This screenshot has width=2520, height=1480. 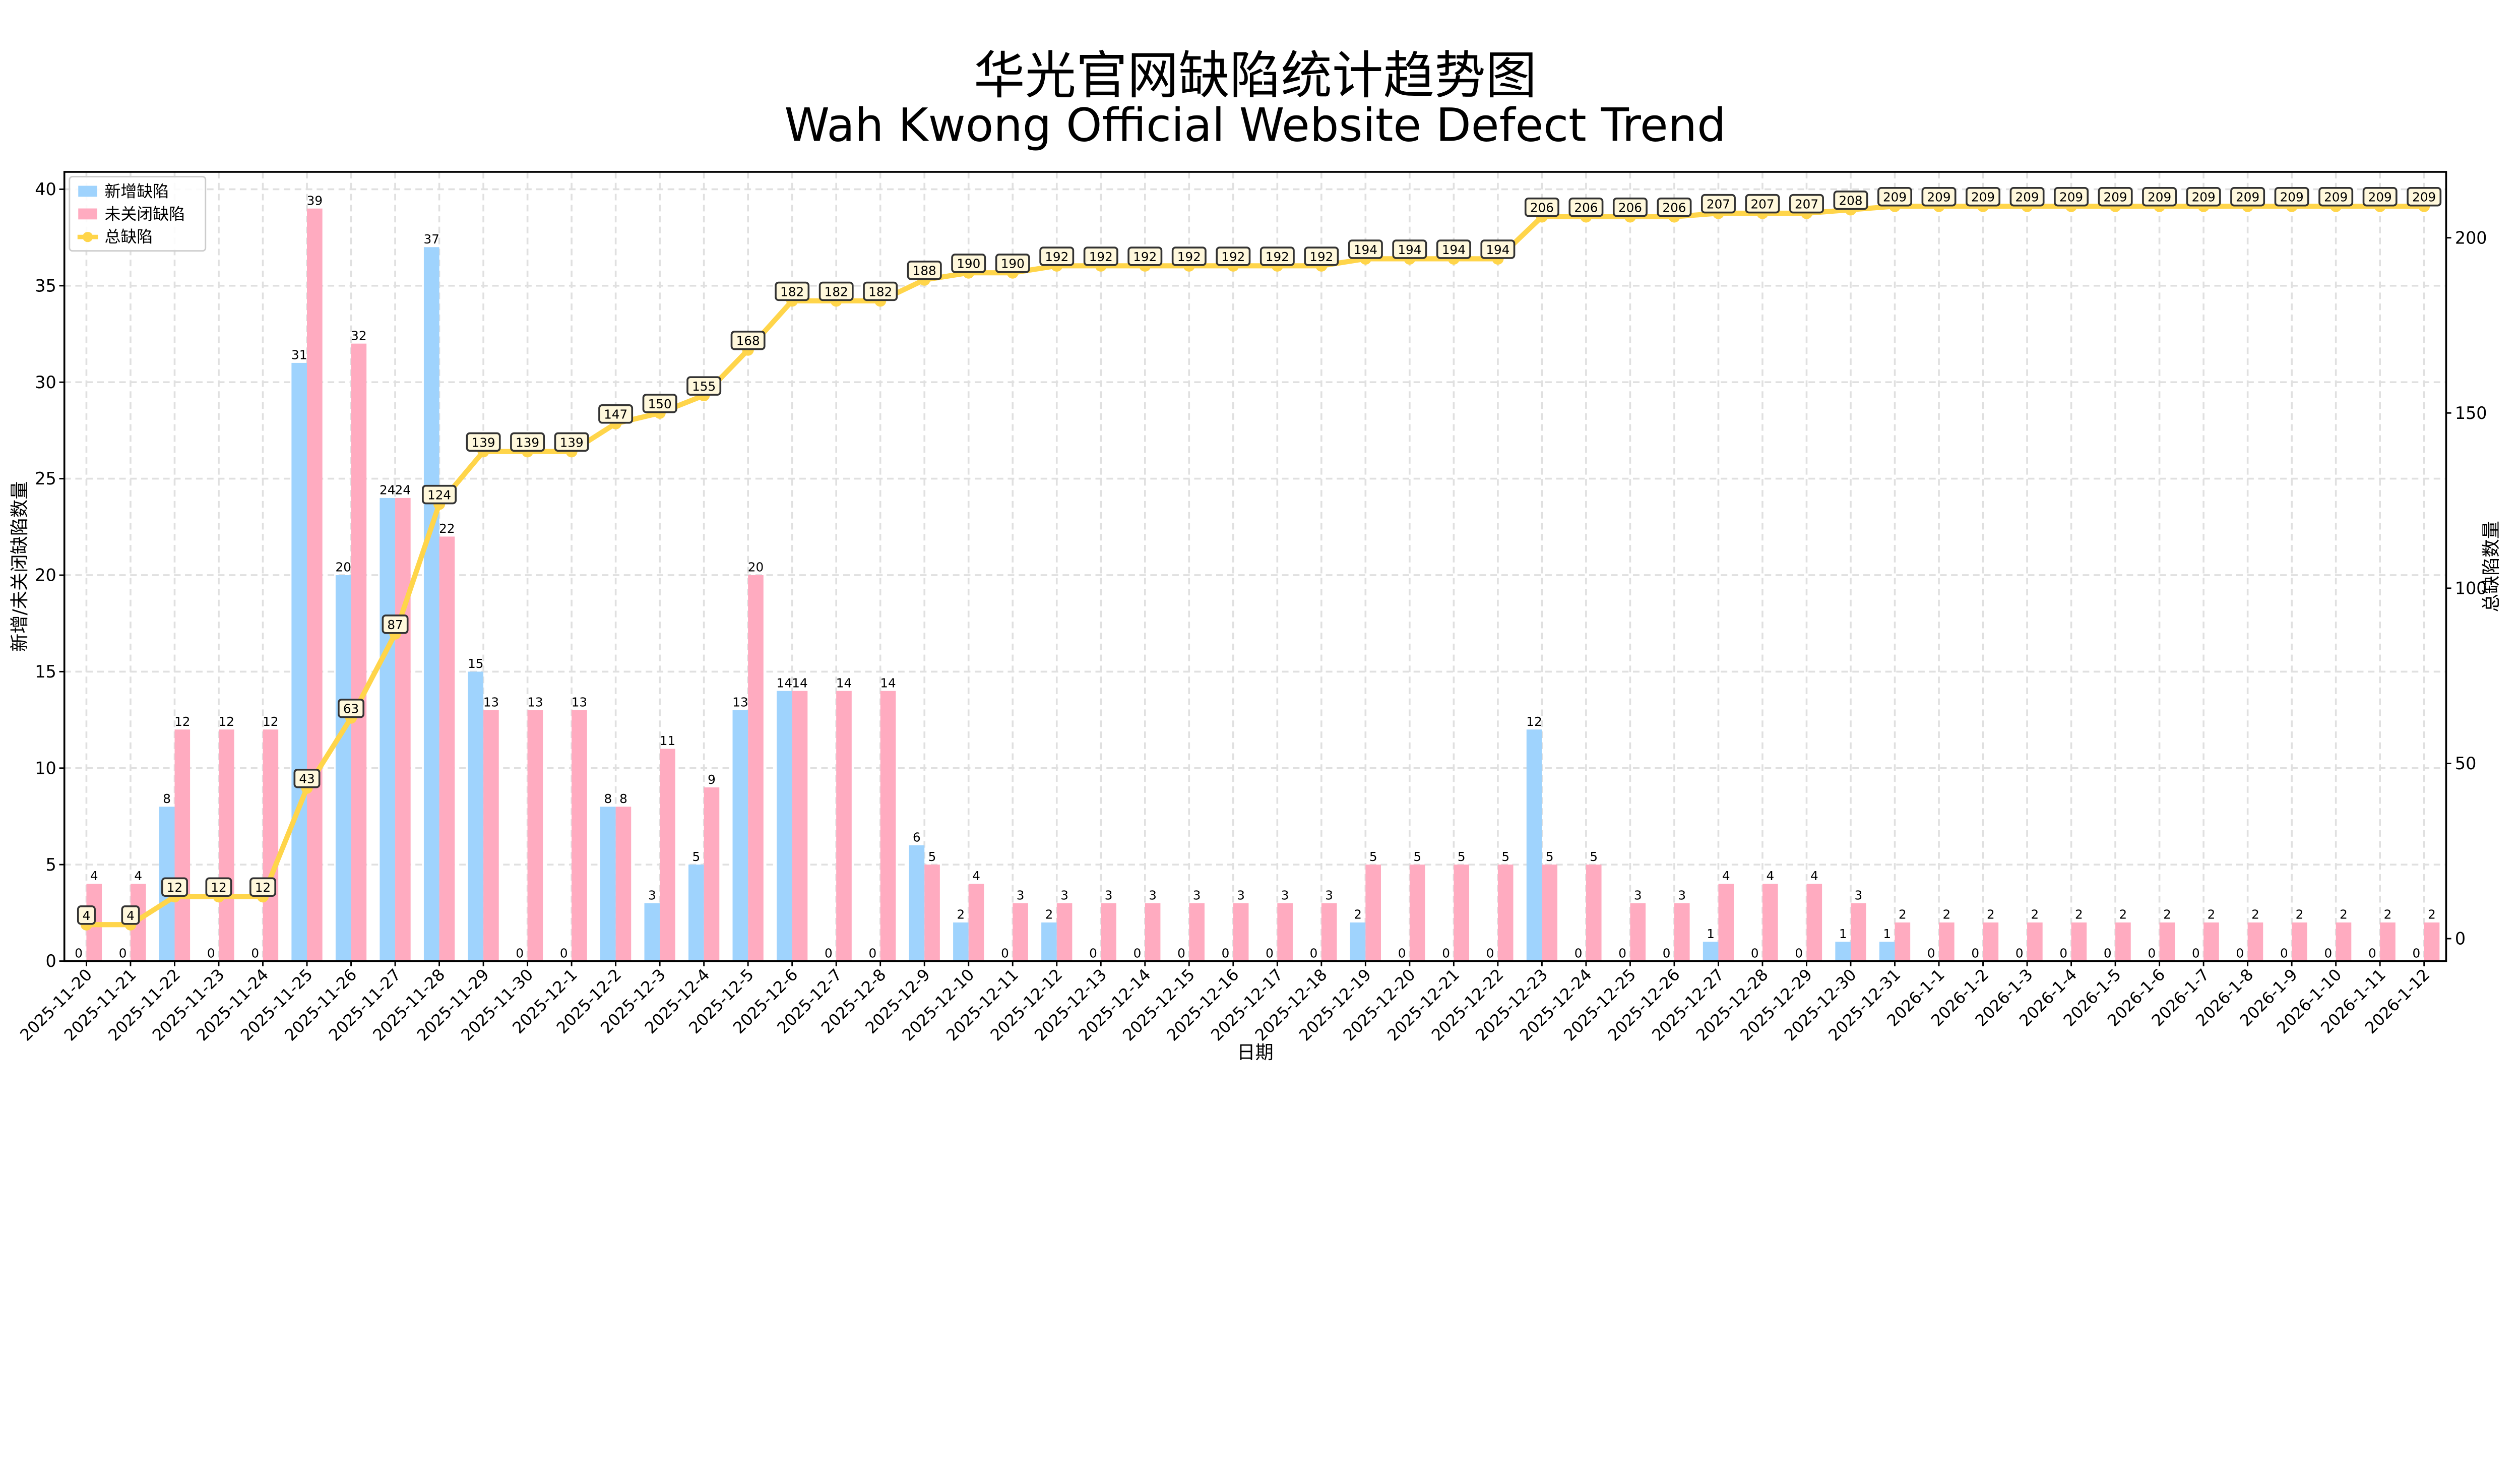 I want to click on bar-label-open: 8, so click(x=623, y=798).